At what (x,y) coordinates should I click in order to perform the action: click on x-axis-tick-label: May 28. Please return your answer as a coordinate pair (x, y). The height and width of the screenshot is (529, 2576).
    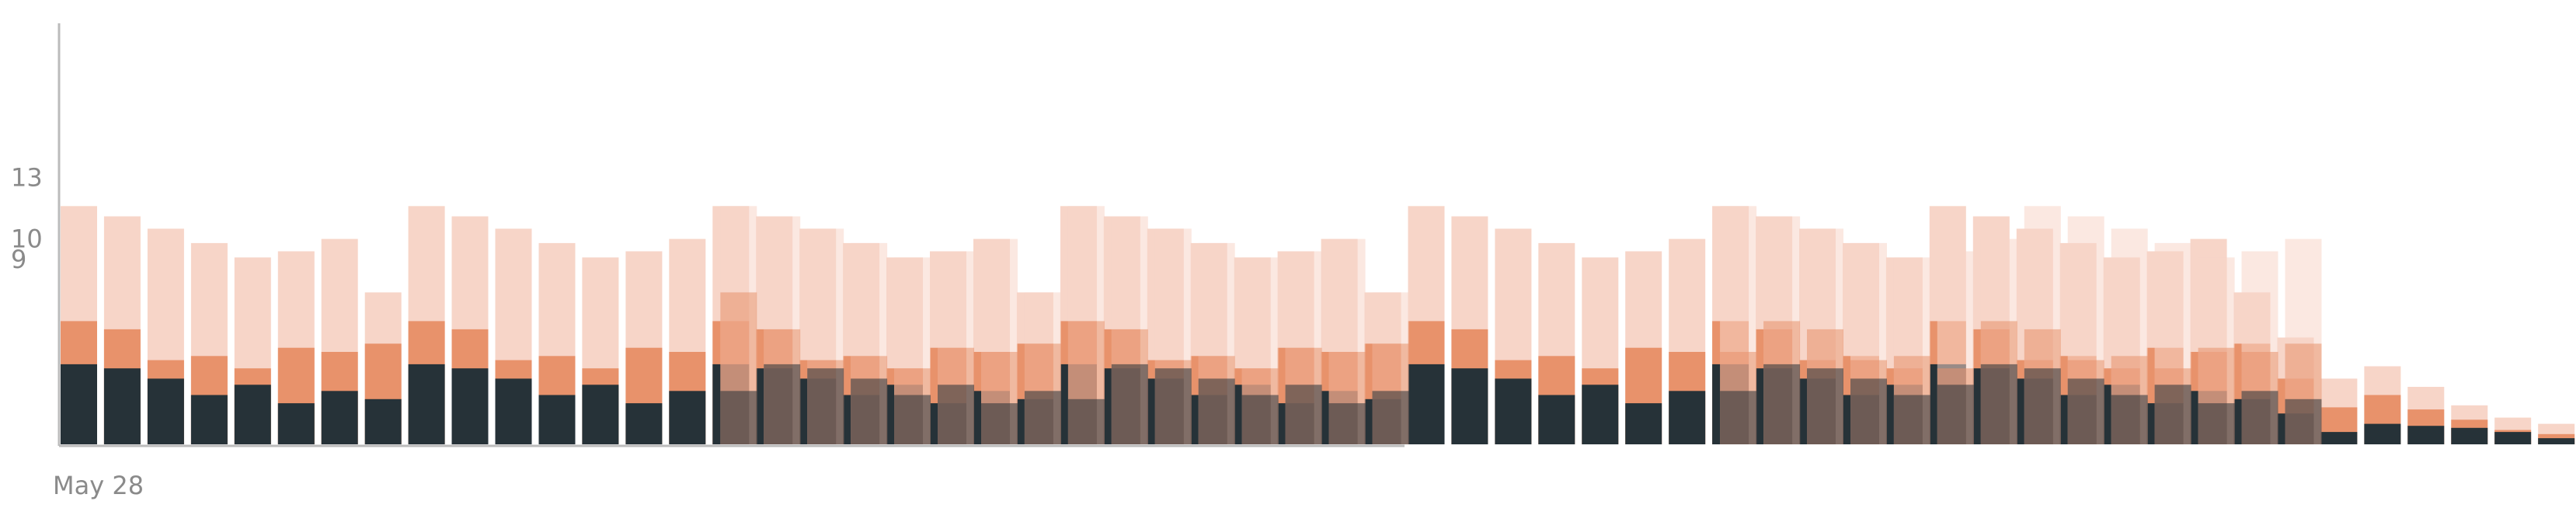
    Looking at the image, I should click on (98, 486).